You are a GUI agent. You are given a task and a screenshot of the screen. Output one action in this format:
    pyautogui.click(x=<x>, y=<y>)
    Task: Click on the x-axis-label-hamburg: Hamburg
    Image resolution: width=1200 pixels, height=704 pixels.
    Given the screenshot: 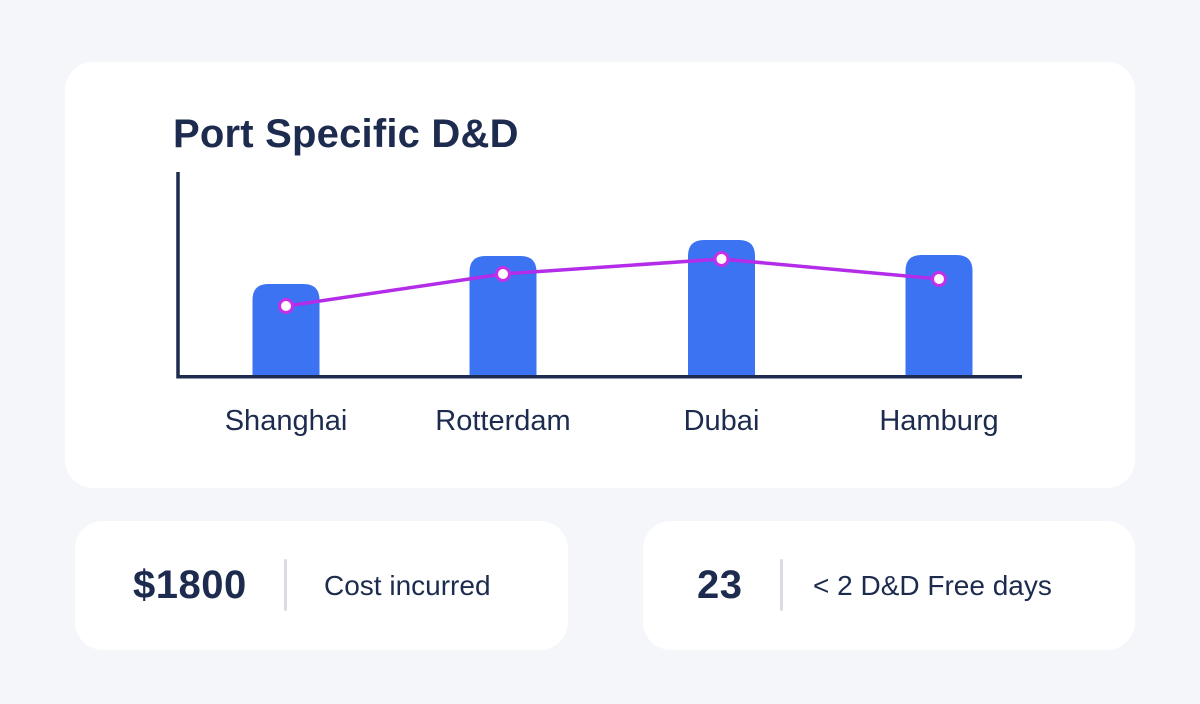 What is the action you would take?
    pyautogui.click(x=938, y=421)
    